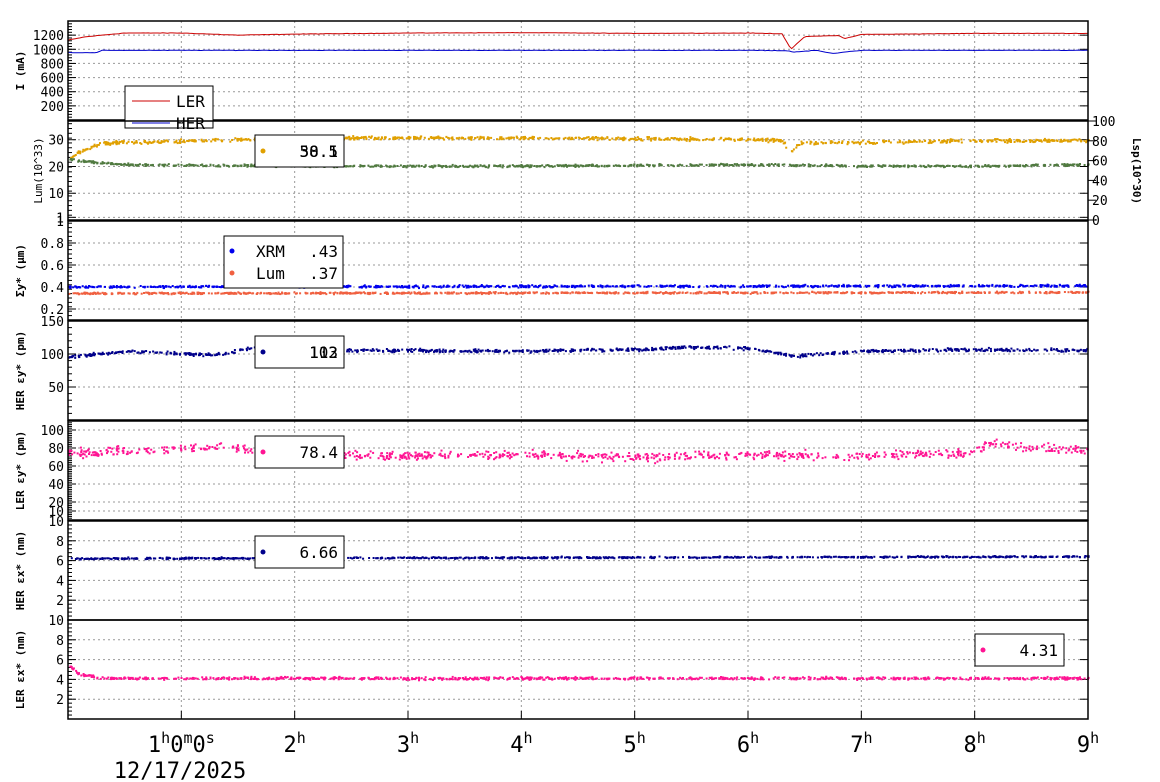 The width and height of the screenshot is (1160, 782). I want to click on y-tick-label: 30, so click(56, 141).